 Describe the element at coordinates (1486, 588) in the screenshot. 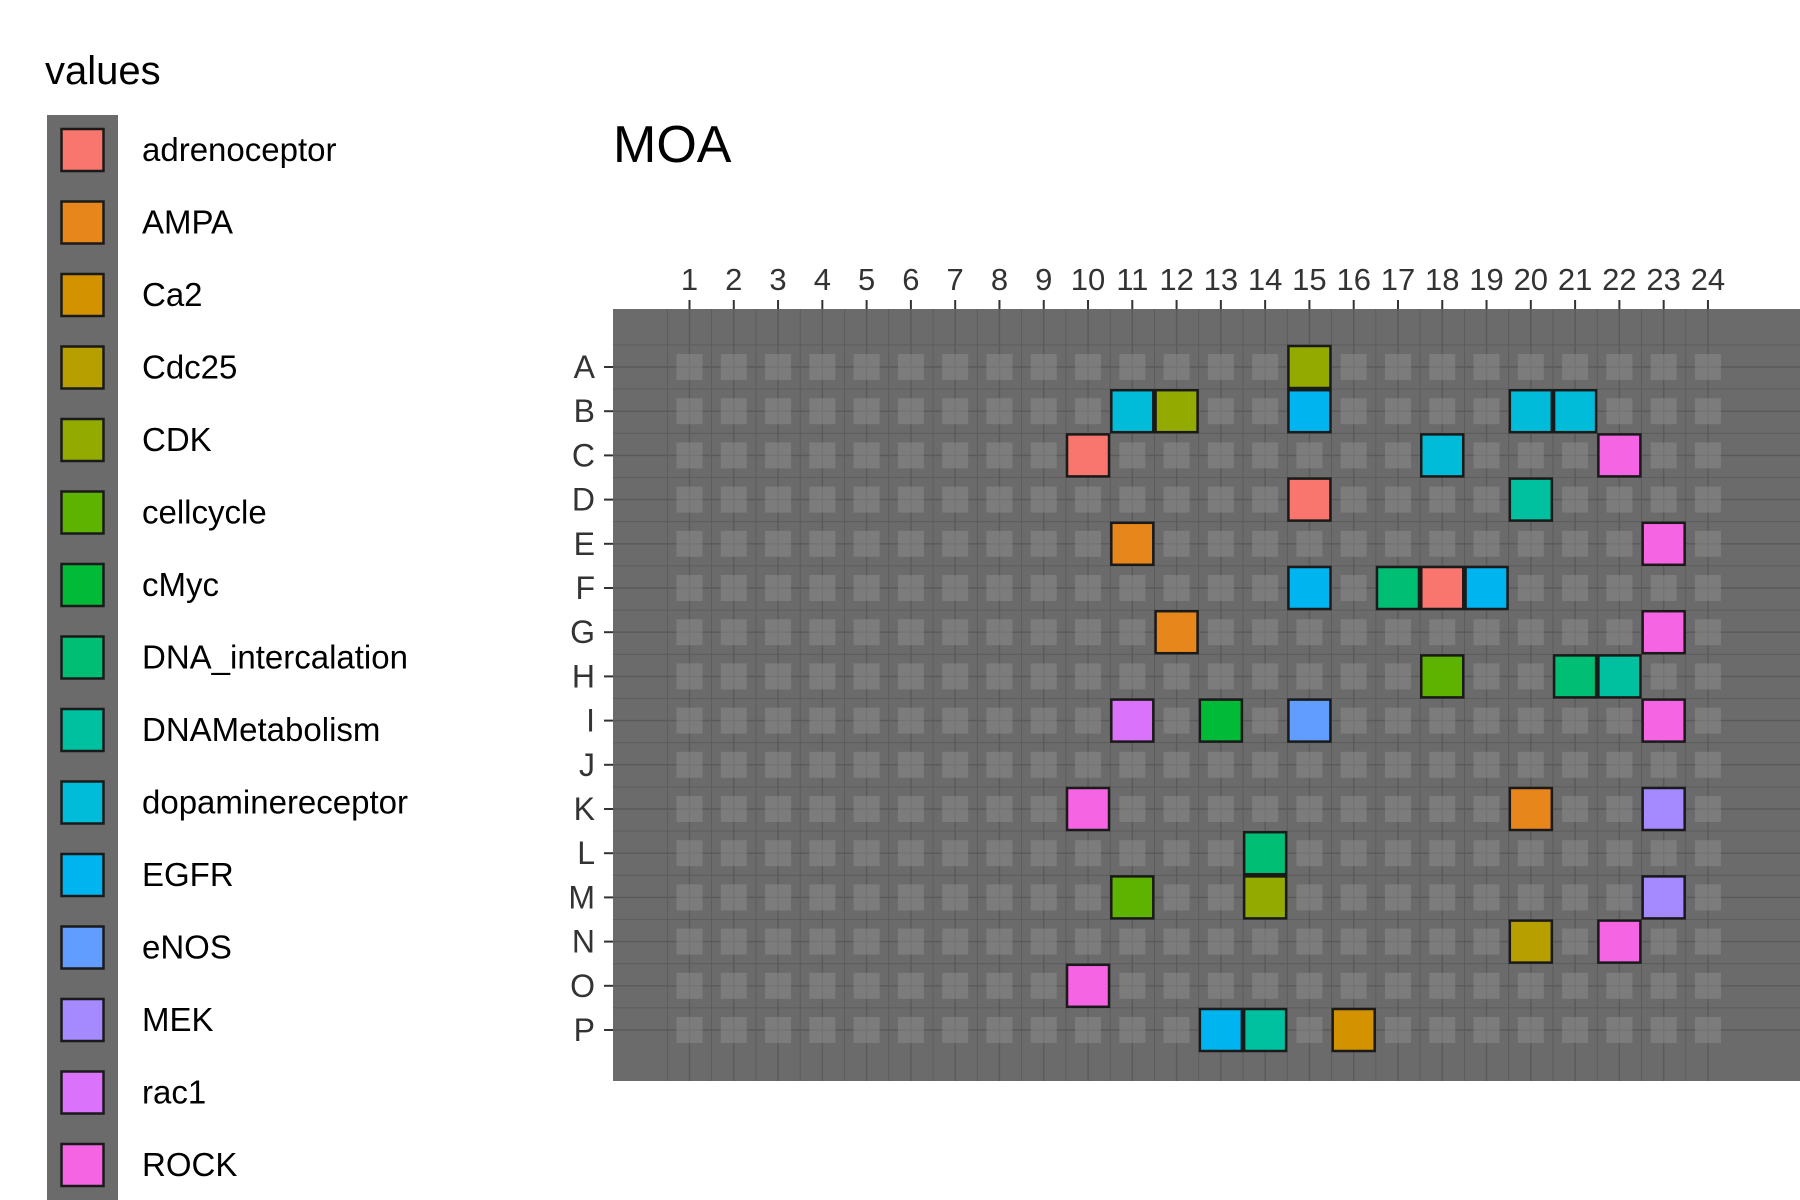

I see `well-F19` at that location.